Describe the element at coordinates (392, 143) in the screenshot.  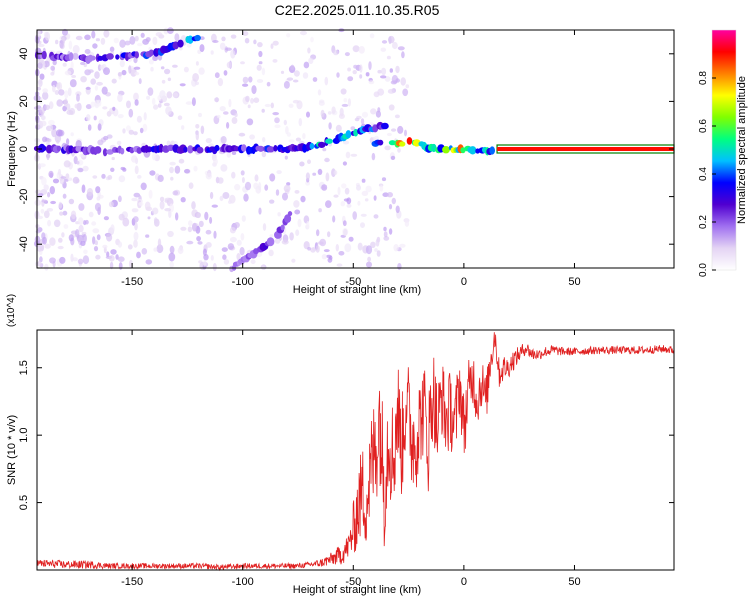
I see `track-1-cell` at that location.